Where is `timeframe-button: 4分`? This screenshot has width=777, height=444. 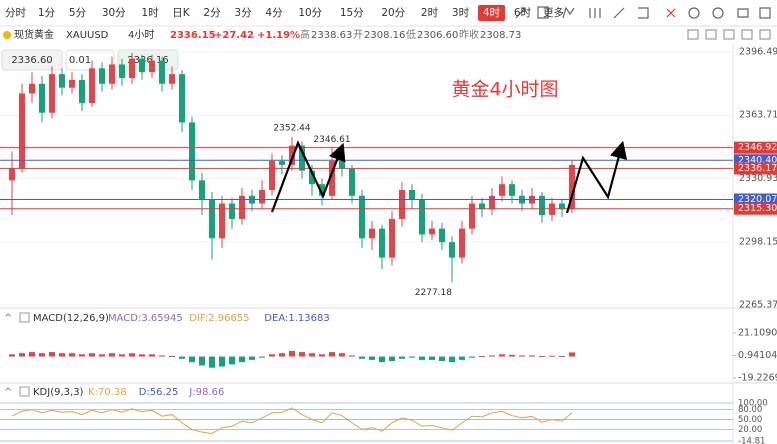
timeframe-button: 4分 is located at coordinates (274, 13).